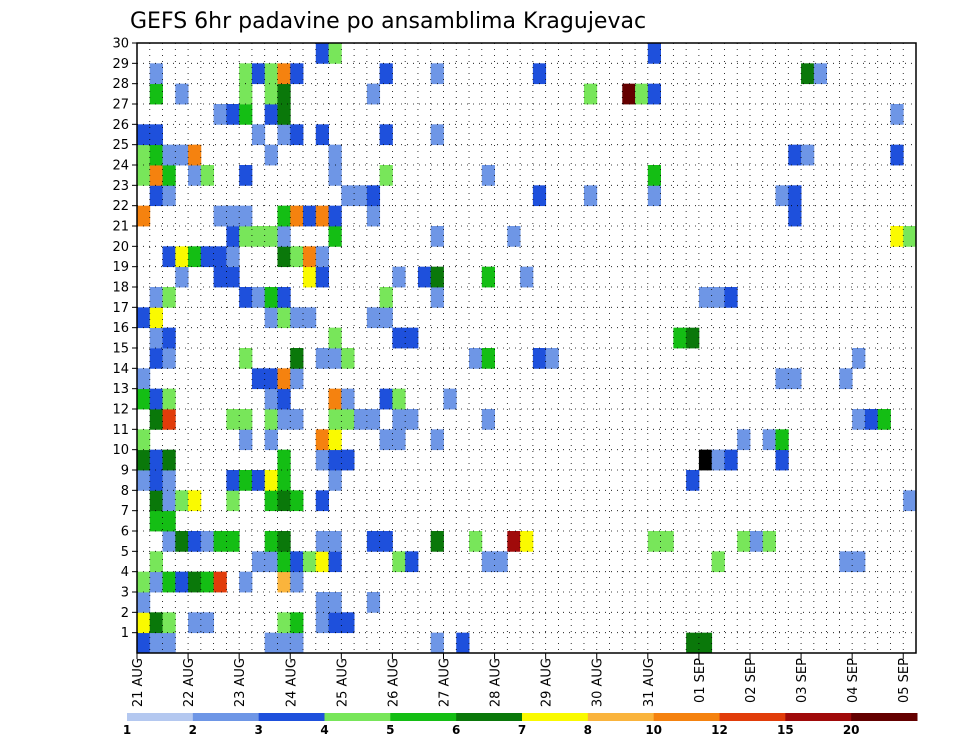 The image size is (960, 742). Describe the element at coordinates (555, 717) in the screenshot. I see `legend-swatch` at that location.